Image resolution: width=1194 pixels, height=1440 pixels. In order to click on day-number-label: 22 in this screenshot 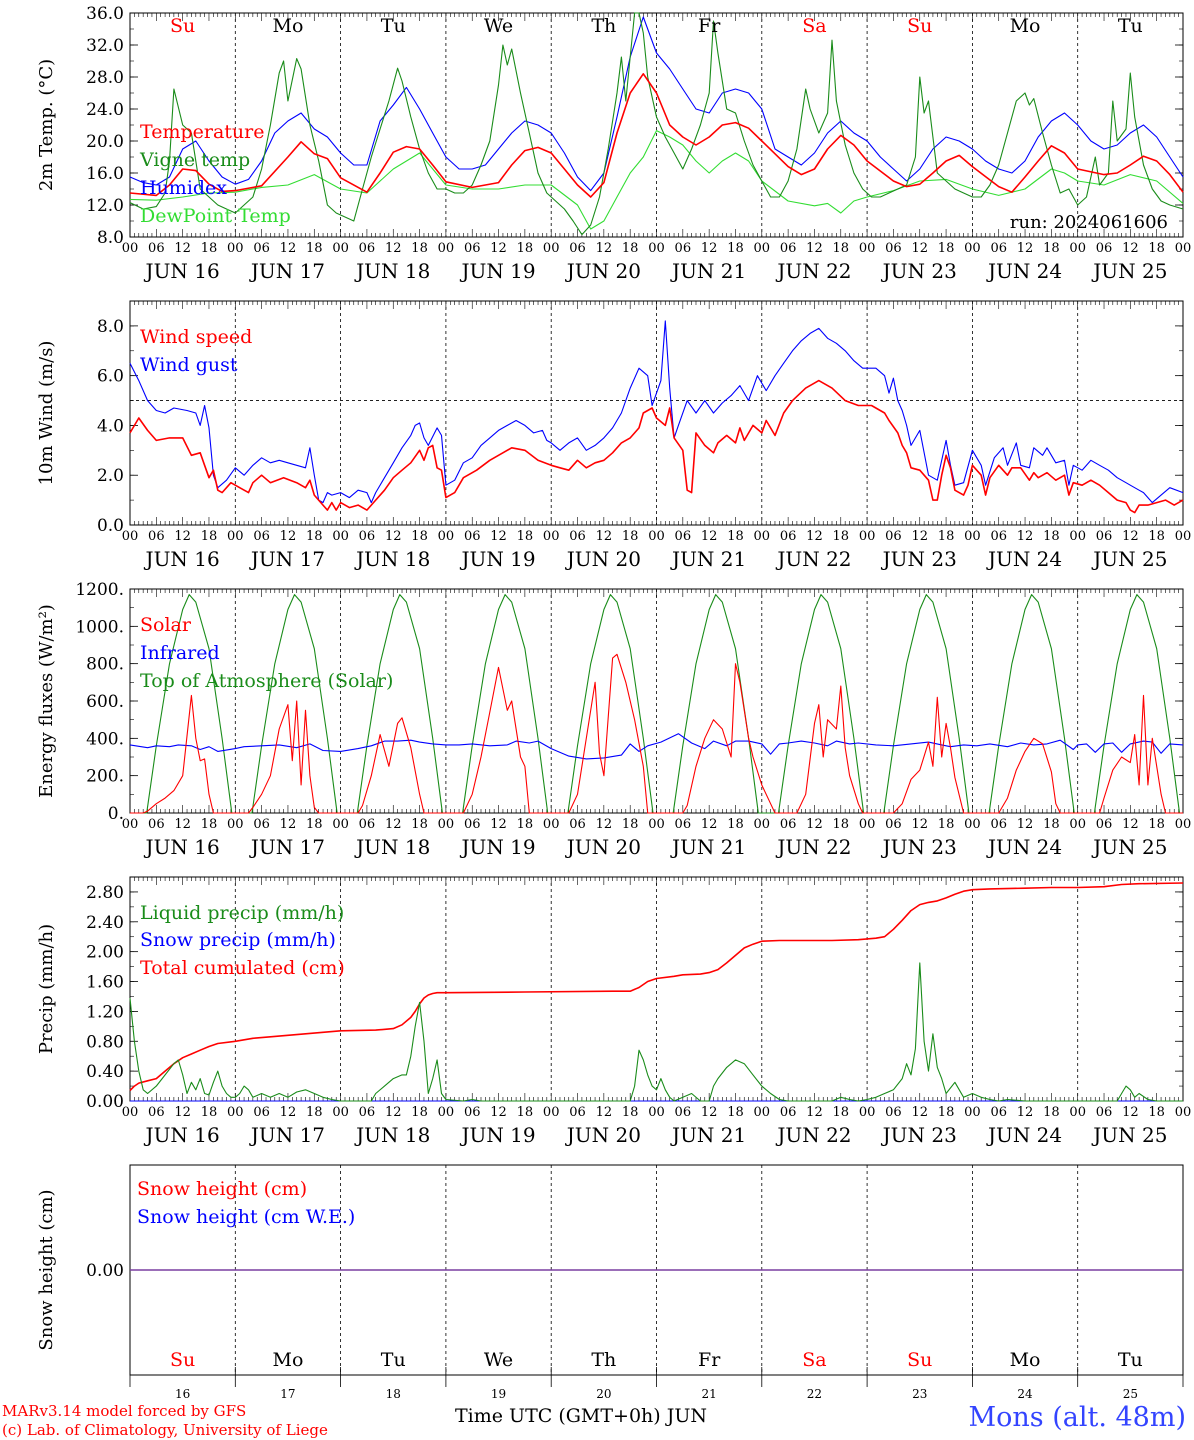, I will do `click(814, 1394)`.